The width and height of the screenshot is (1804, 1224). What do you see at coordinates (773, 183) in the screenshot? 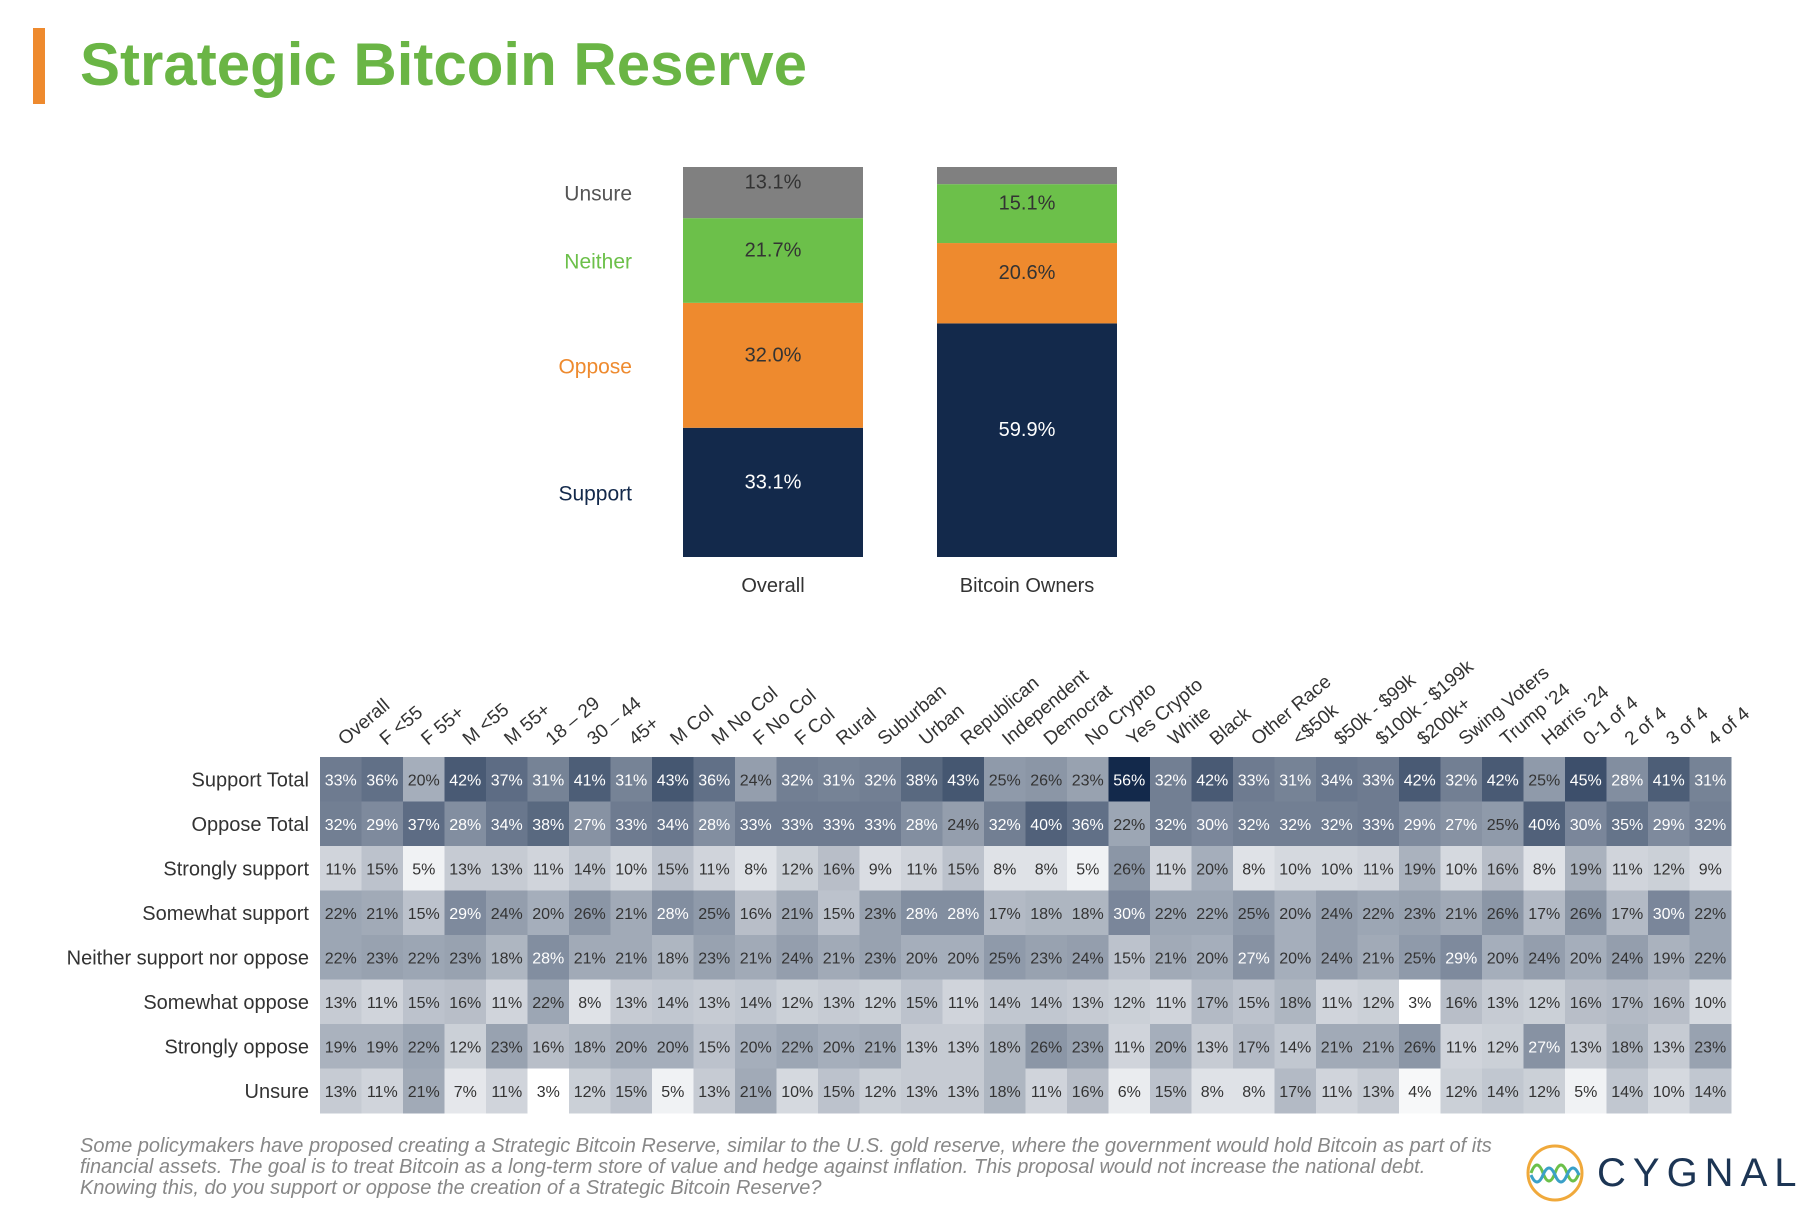
I see `bar-label-overall-unsure: 13.1%` at bounding box center [773, 183].